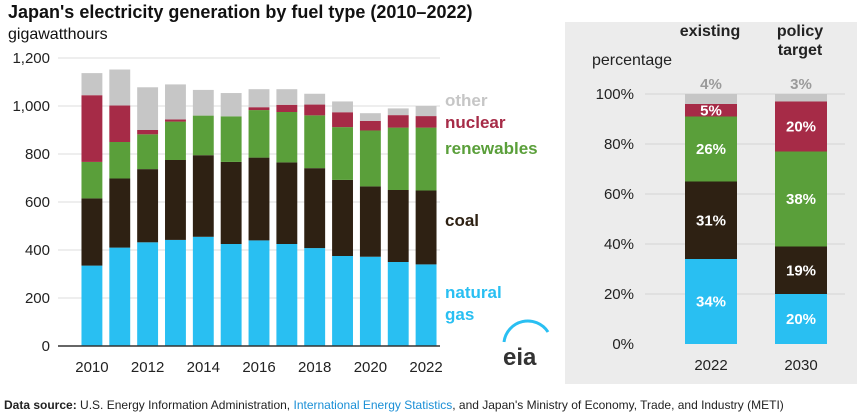 The width and height of the screenshot is (860, 416). What do you see at coordinates (398, 158) in the screenshot?
I see `bar-renewables-2021` at bounding box center [398, 158].